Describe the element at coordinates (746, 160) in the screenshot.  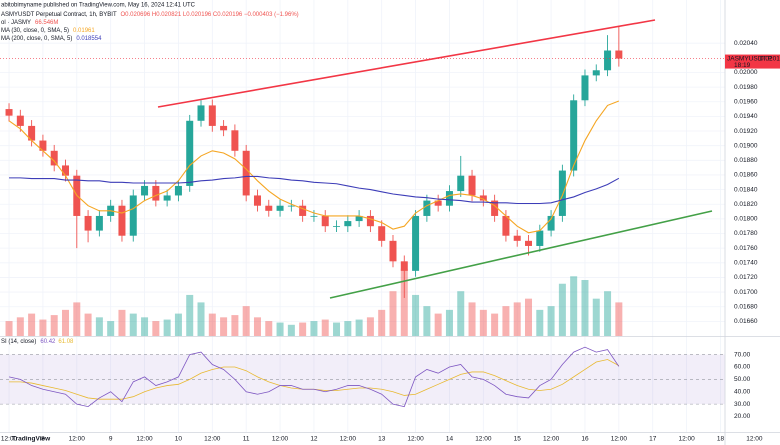
I see `y-tick-label: 0.01880` at that location.